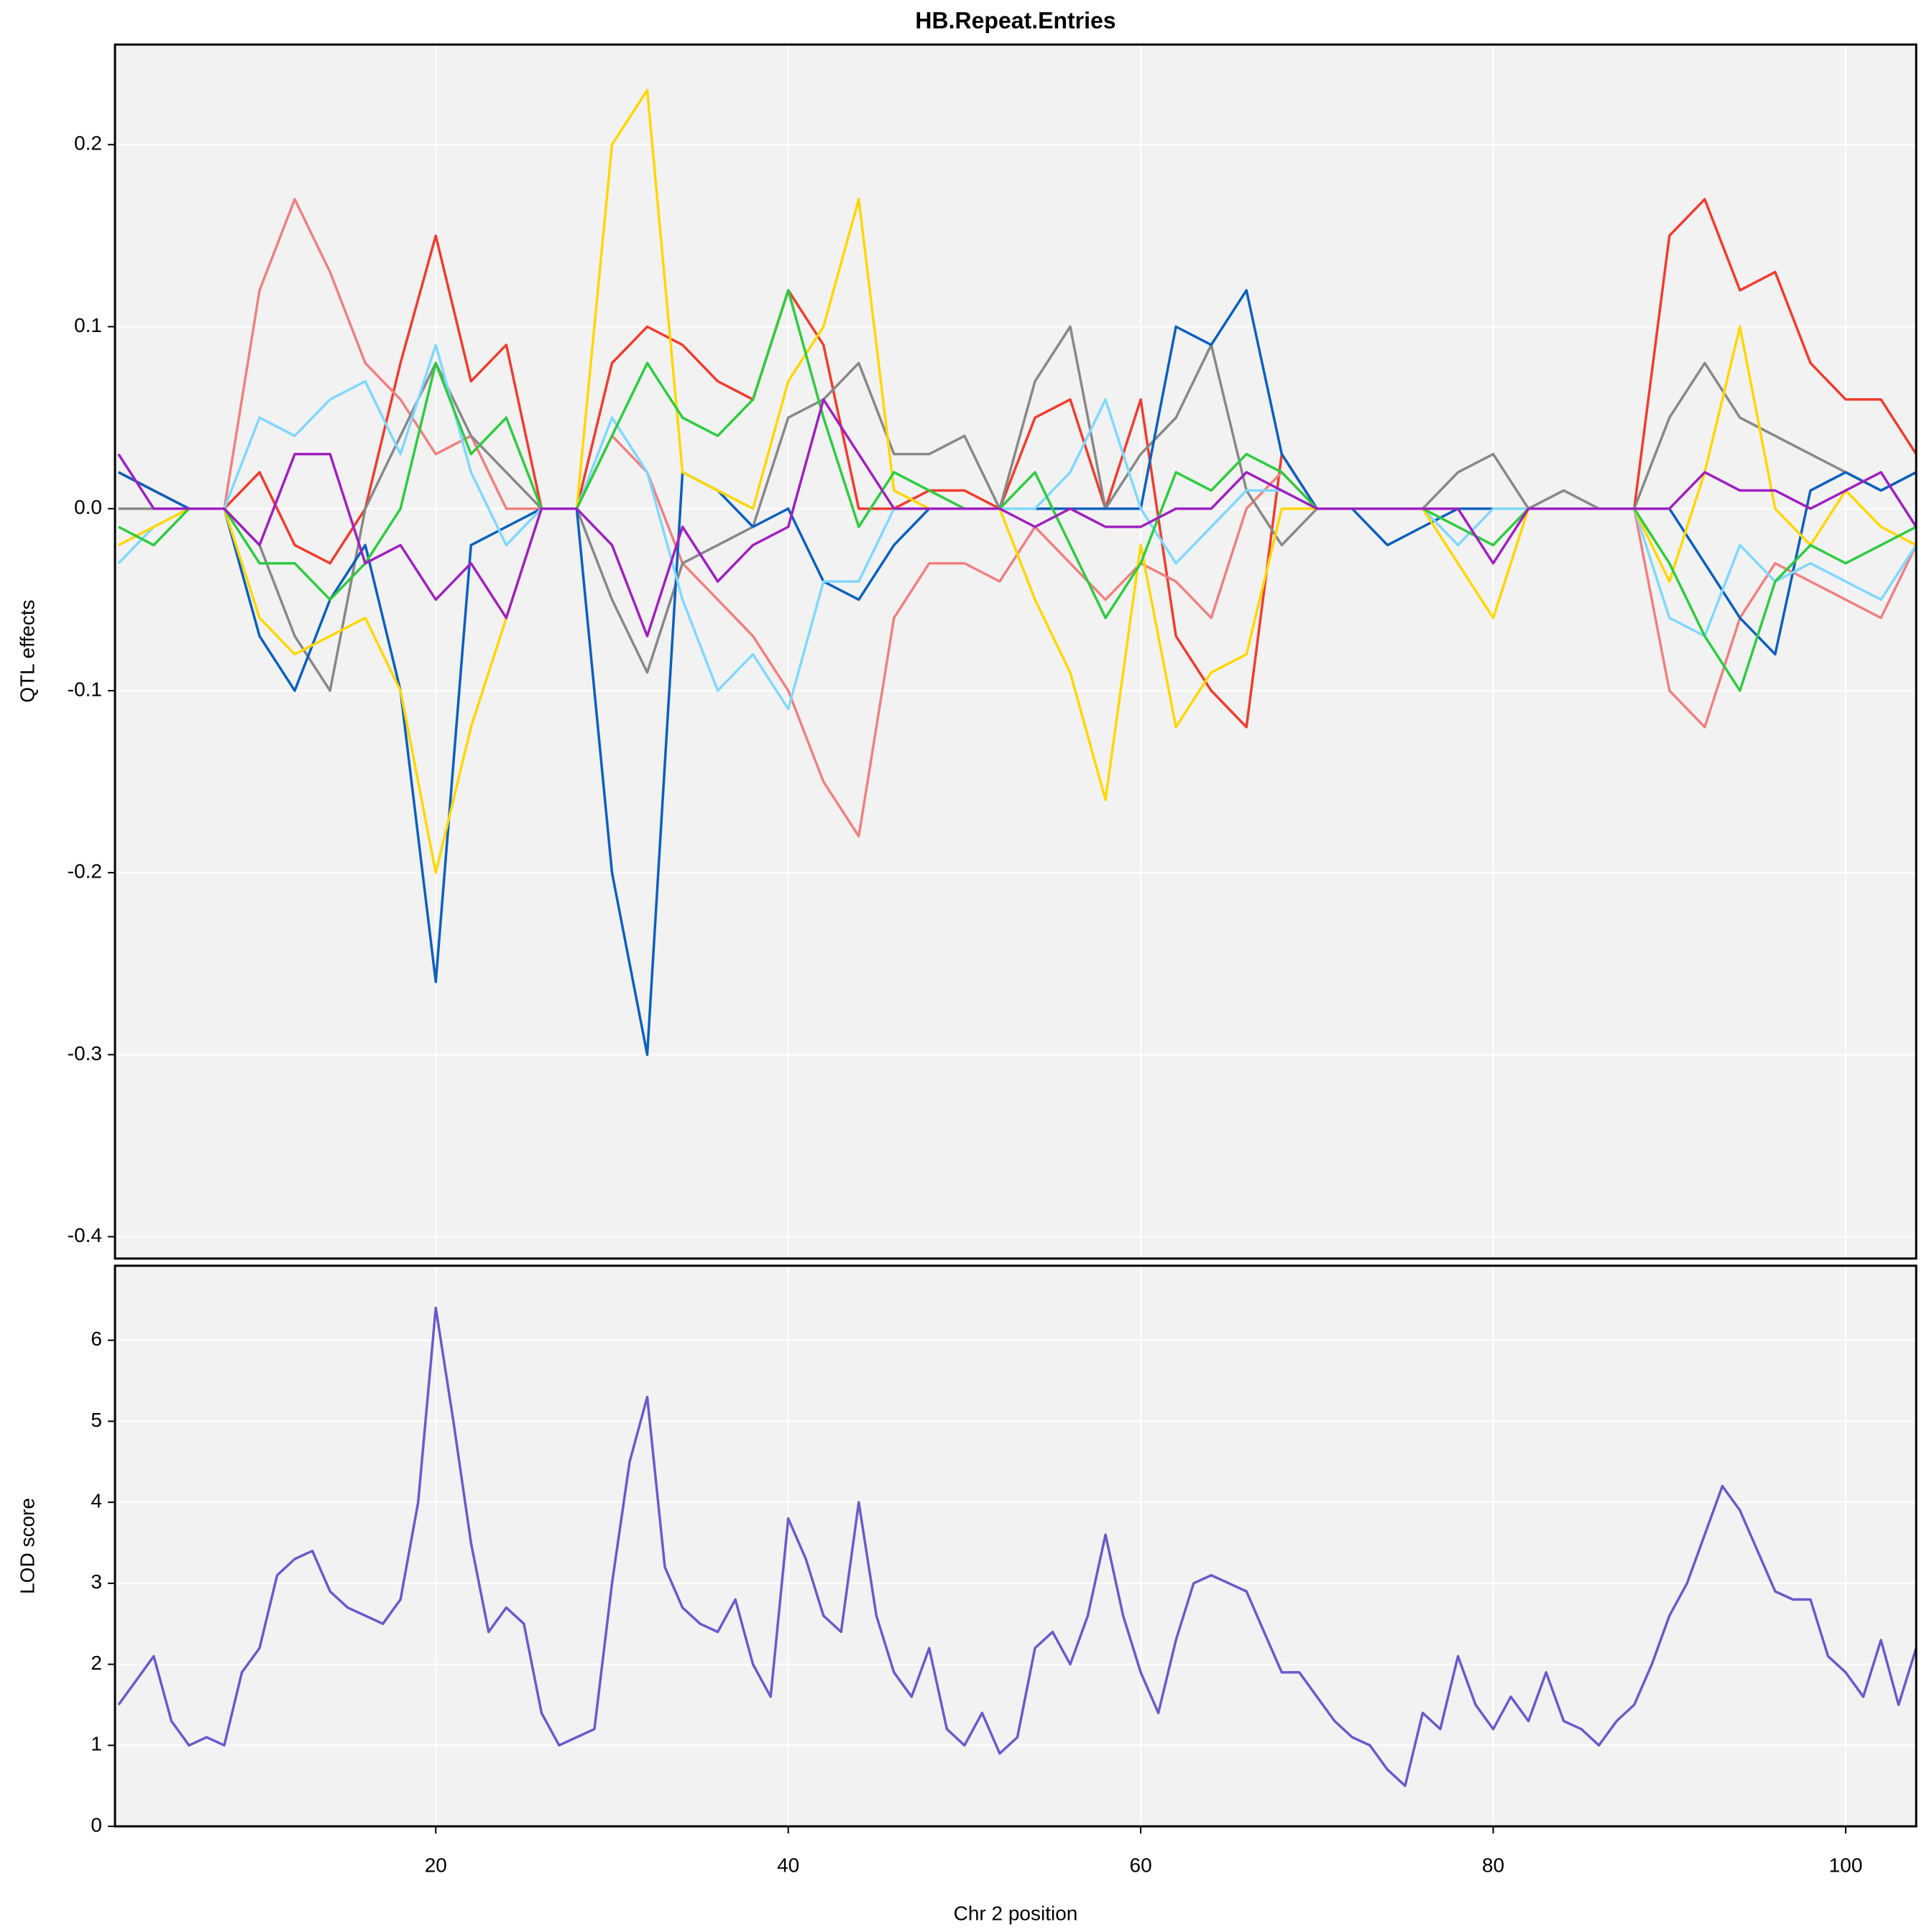 The width and height of the screenshot is (1932, 1932). I want to click on x-tick-label: 100, so click(1846, 1865).